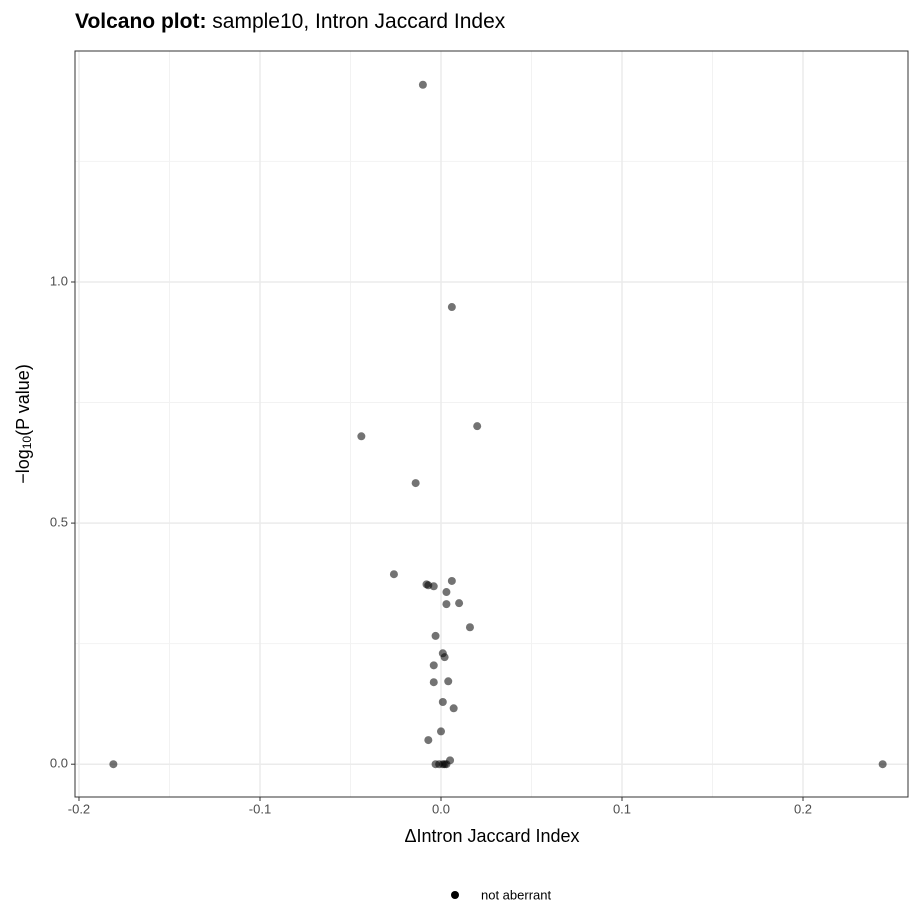 This screenshot has height=908, width=909. What do you see at coordinates (140, 21) in the screenshot?
I see `title-lead: Volcano plot:` at bounding box center [140, 21].